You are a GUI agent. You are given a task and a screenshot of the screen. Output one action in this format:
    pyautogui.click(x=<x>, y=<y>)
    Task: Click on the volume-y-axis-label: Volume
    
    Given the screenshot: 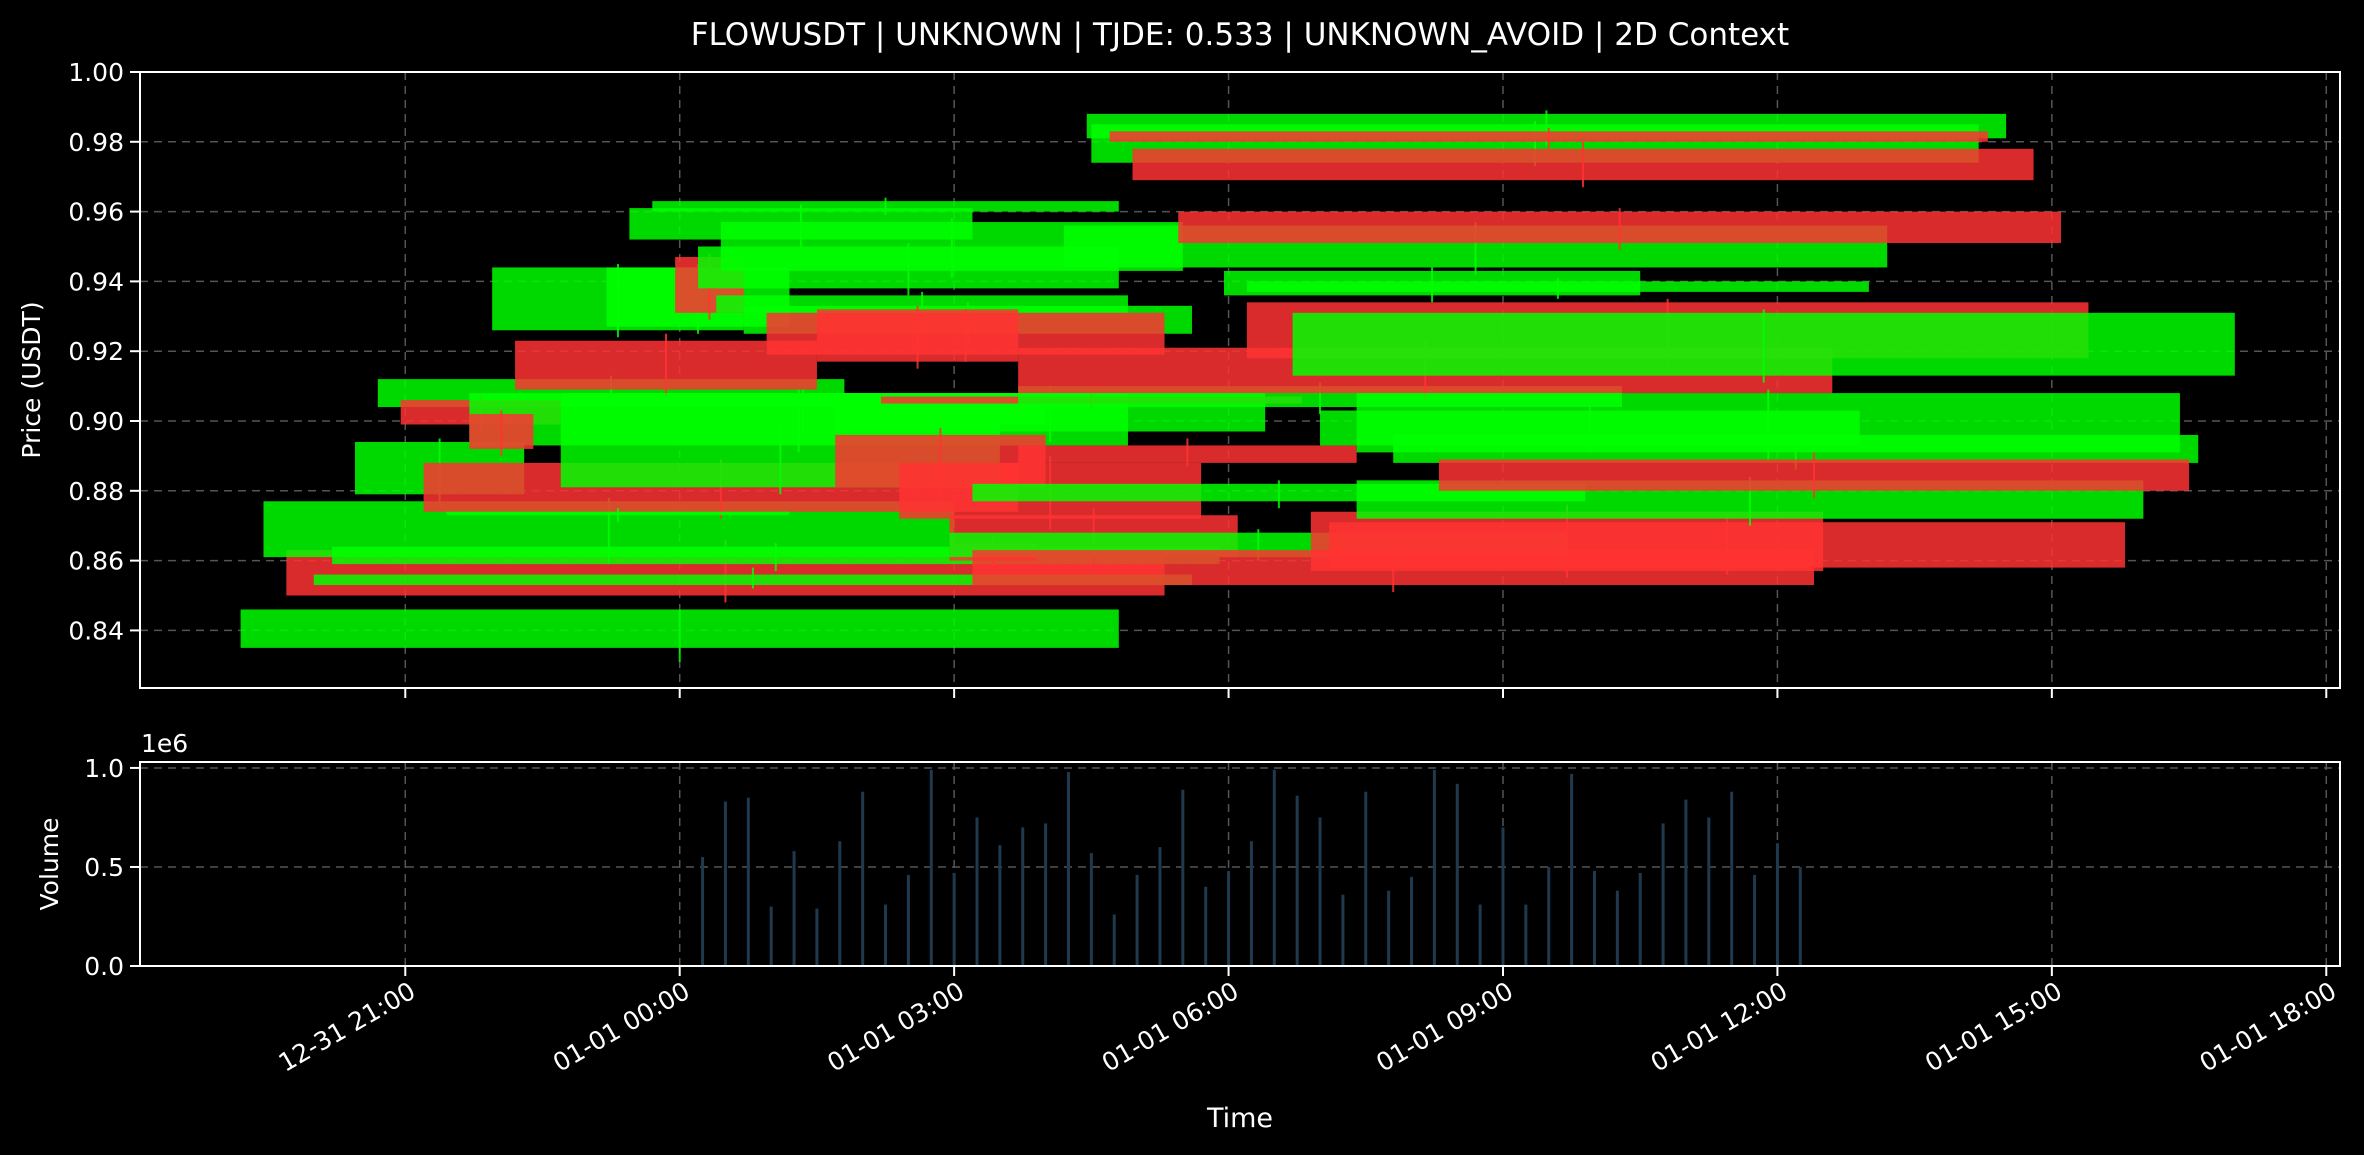 What is the action you would take?
    pyautogui.click(x=49, y=864)
    